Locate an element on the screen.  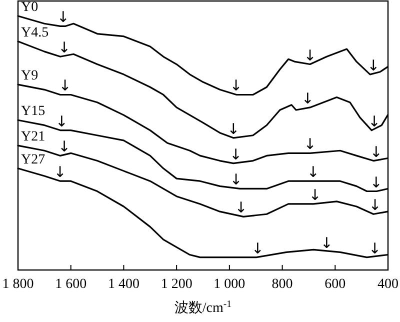
x-tick-label: 800 is located at coordinates (282, 284).